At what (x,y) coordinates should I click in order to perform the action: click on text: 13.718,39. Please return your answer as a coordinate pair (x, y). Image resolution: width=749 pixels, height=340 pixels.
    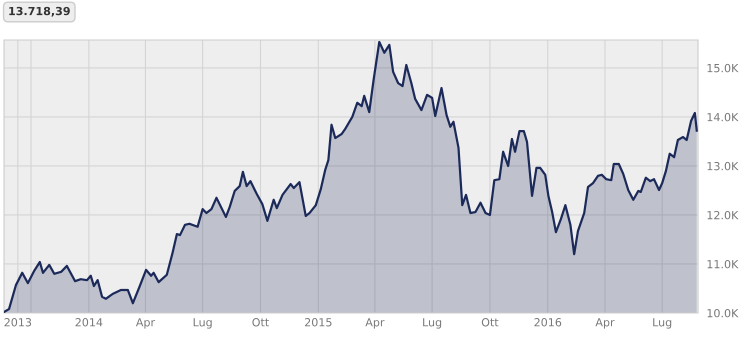
    Looking at the image, I should click on (39, 11).